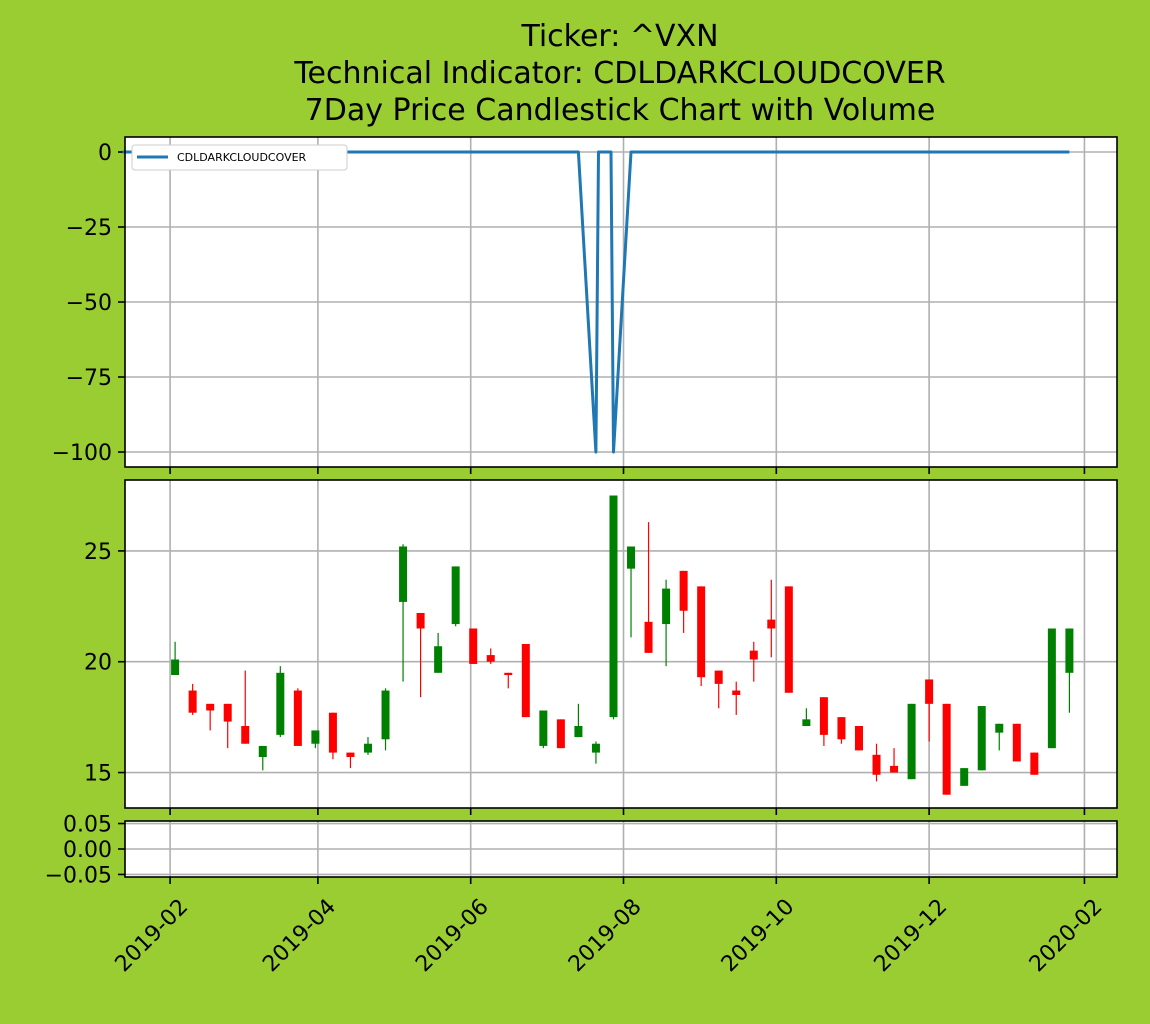 This screenshot has width=1150, height=1024. What do you see at coordinates (98, 774) in the screenshot?
I see `y-tick-label: 15` at bounding box center [98, 774].